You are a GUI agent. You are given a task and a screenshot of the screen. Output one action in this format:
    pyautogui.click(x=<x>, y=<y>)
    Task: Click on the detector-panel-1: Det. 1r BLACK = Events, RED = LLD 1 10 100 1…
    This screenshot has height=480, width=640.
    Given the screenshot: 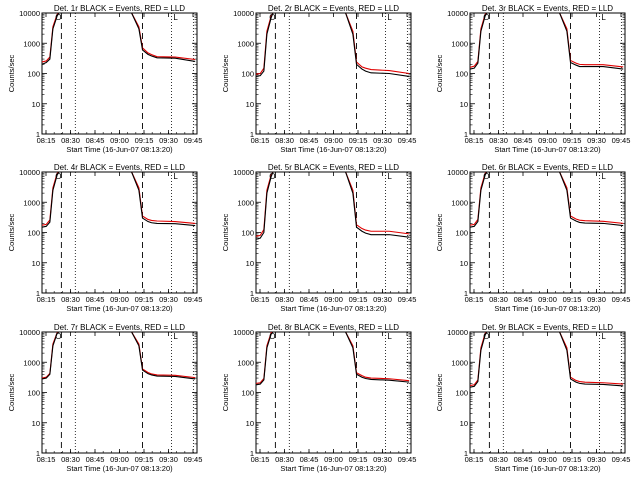 What is the action you would take?
    pyautogui.click(x=104, y=79)
    